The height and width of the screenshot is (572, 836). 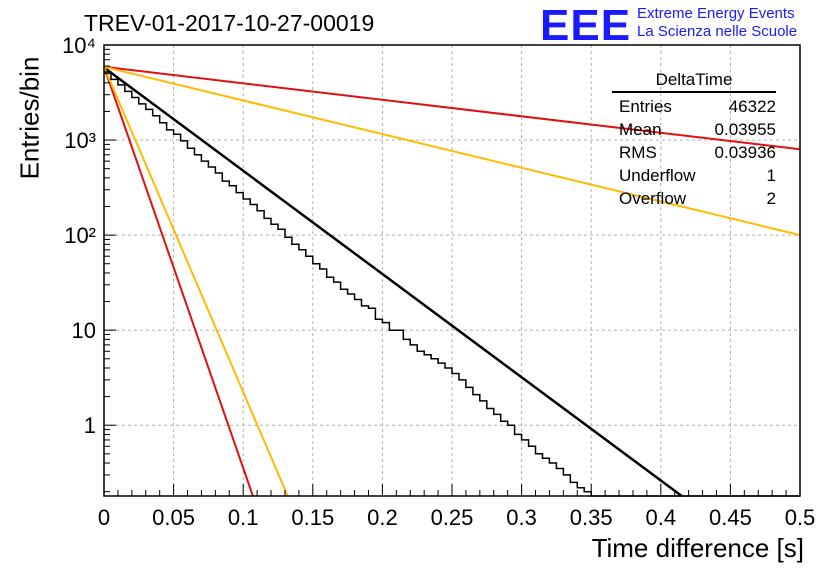 I want to click on x-tick-label: 0.25, so click(x=452, y=517).